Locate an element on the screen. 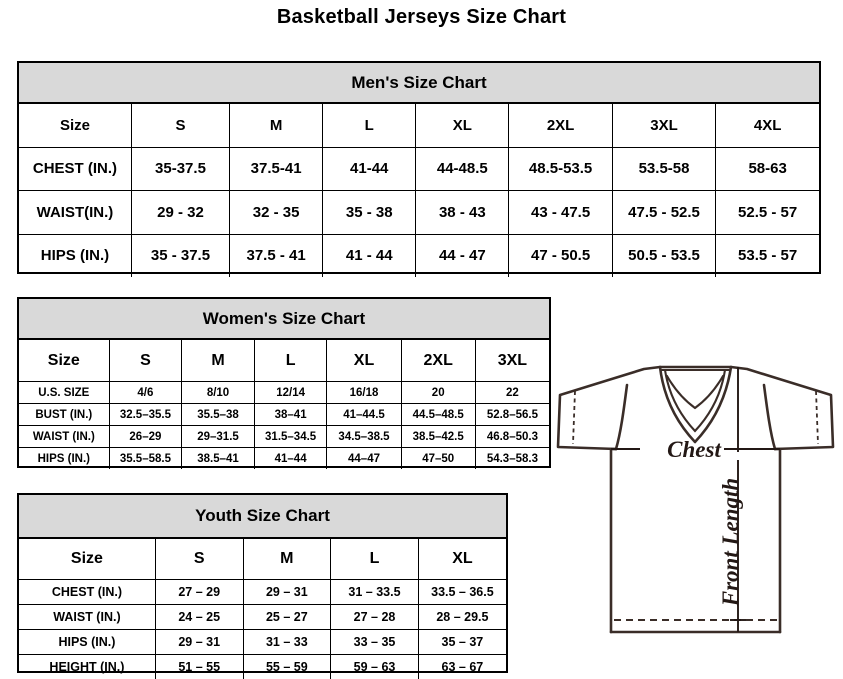 The width and height of the screenshot is (843, 679). table-cell: 29 - 32 is located at coordinates (180, 212).